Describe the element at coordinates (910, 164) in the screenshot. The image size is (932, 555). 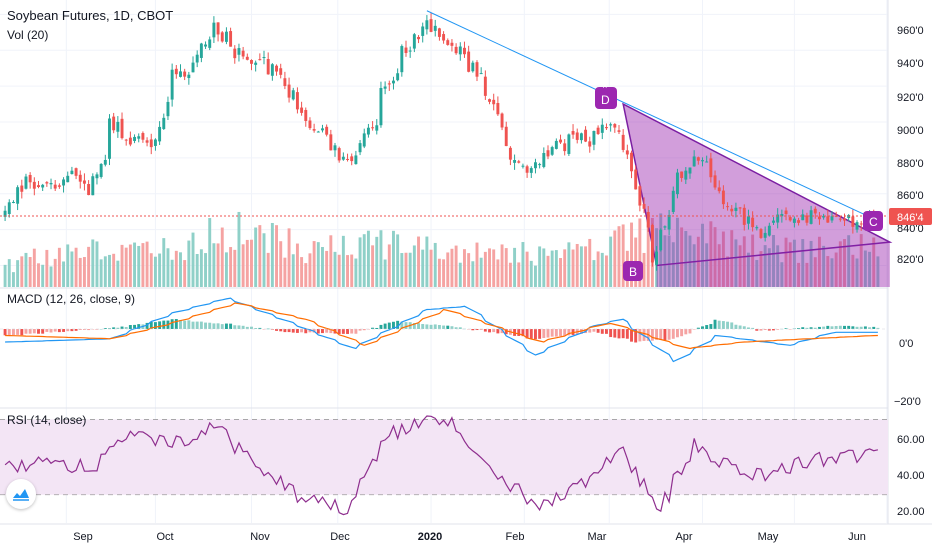
I see `price-tick: 880'0` at that location.